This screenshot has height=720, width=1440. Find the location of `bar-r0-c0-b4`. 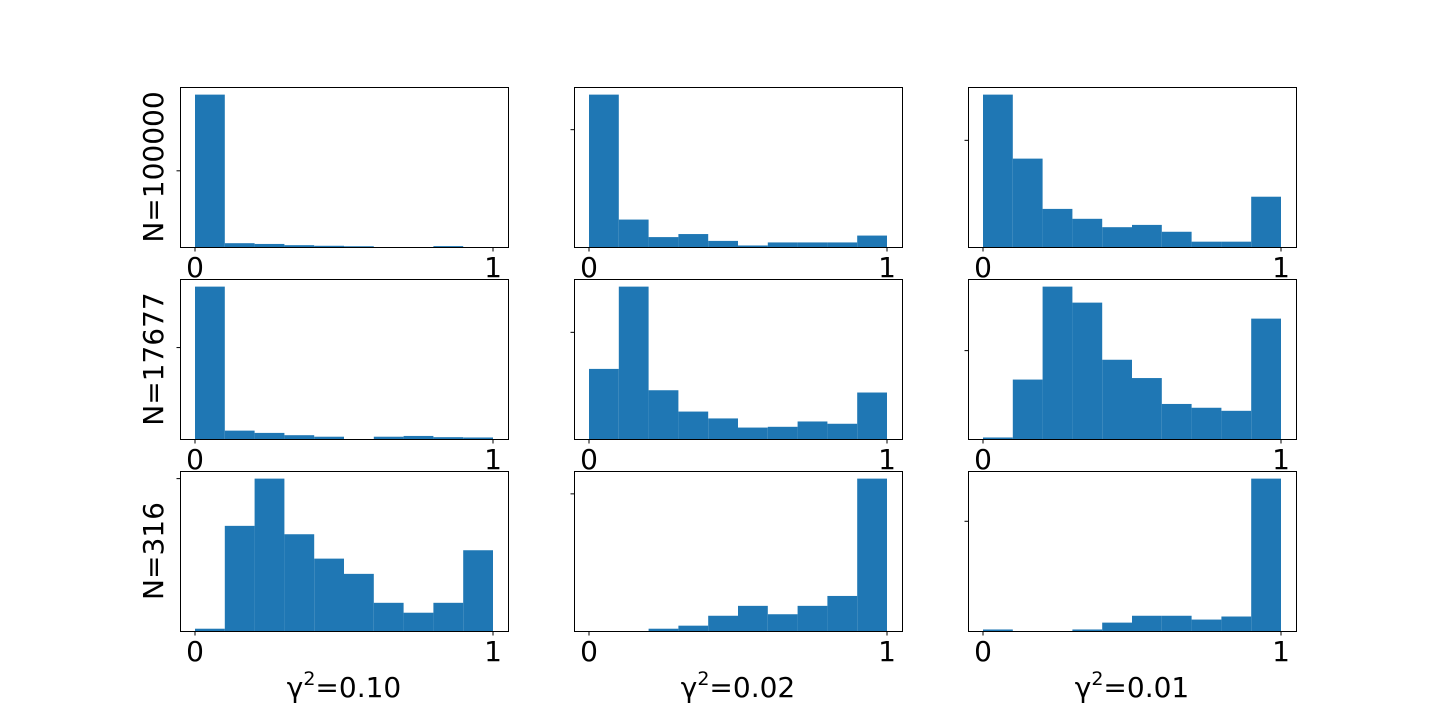

bar-r0-c0-b4 is located at coordinates (329, 246).